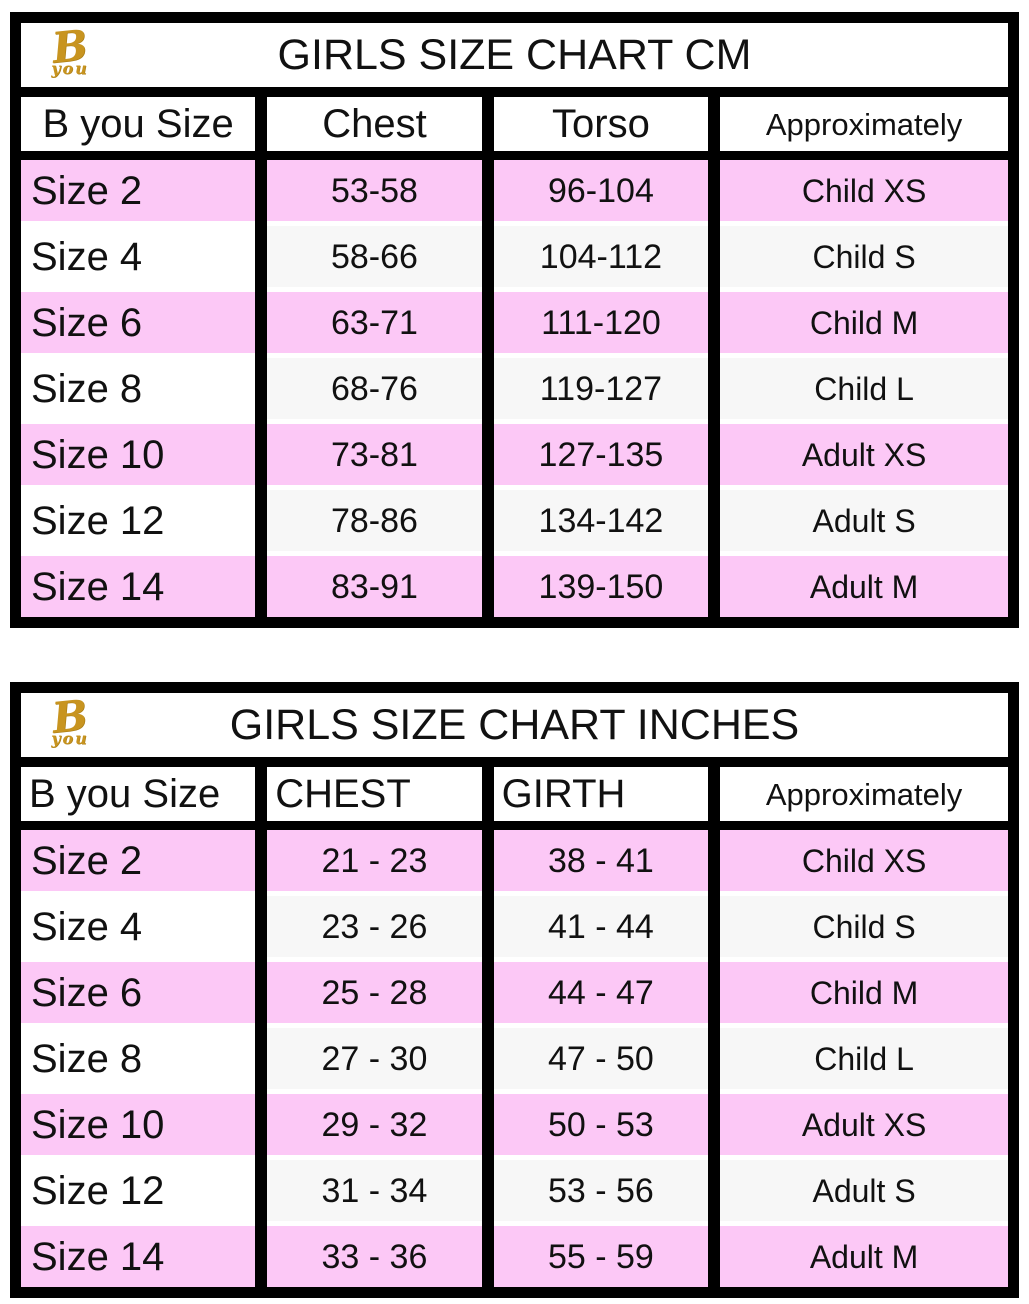 Image resolution: width=1029 pixels, height=1304 pixels. What do you see at coordinates (598, 1257) in the screenshot?
I see `girth-cell: 55 - 59` at bounding box center [598, 1257].